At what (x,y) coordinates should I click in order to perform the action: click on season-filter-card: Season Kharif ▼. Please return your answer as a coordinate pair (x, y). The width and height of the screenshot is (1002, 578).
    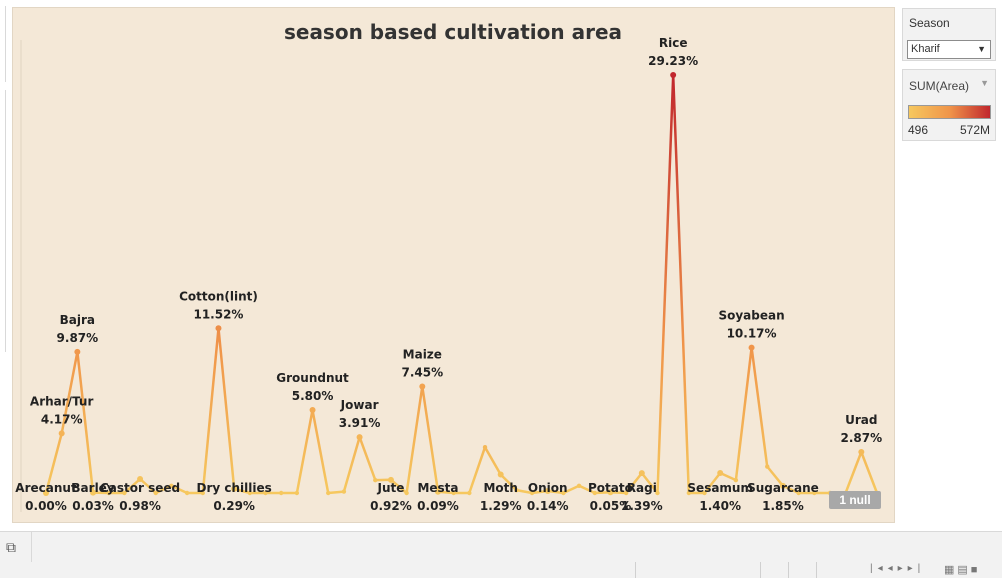
    Looking at the image, I should click on (949, 34).